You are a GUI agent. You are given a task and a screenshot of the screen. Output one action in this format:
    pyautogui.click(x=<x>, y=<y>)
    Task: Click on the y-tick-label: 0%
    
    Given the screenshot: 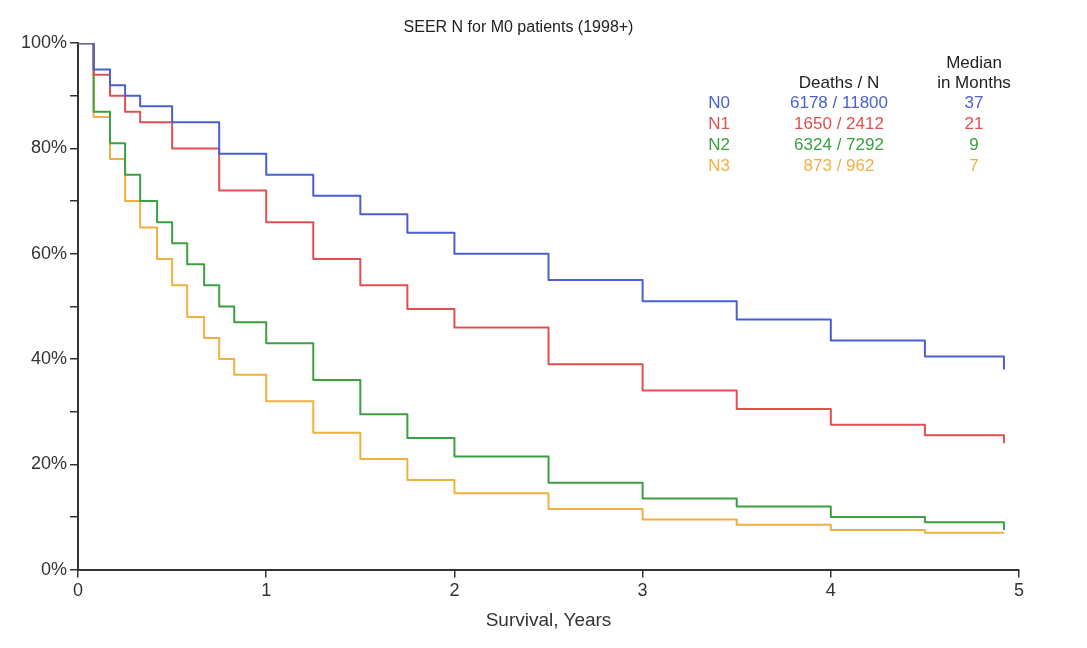 What is the action you would take?
    pyautogui.click(x=54, y=568)
    